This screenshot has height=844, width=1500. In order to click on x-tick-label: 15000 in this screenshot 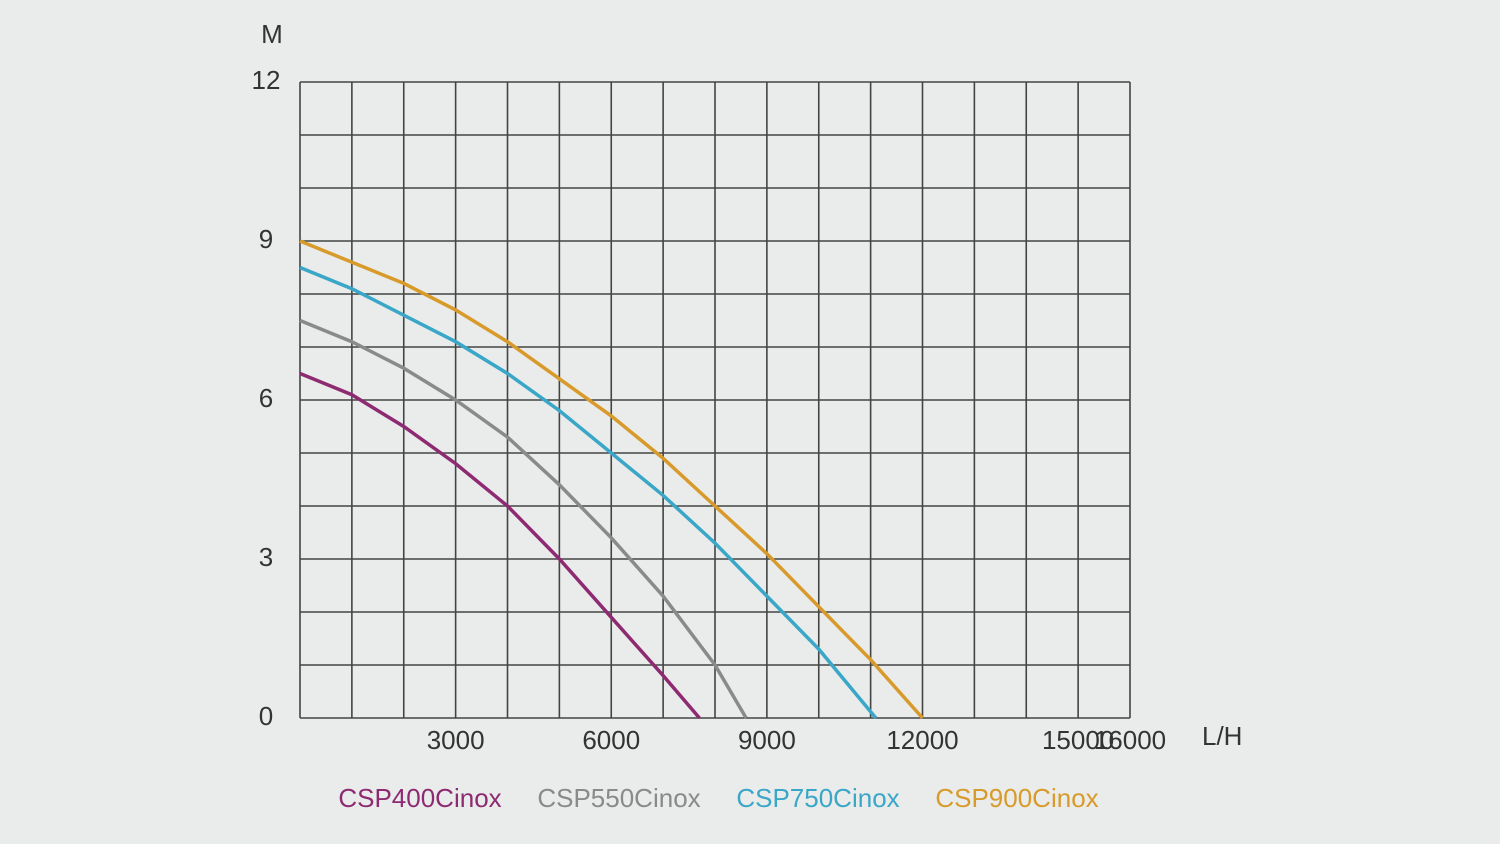, I will do `click(1078, 740)`.